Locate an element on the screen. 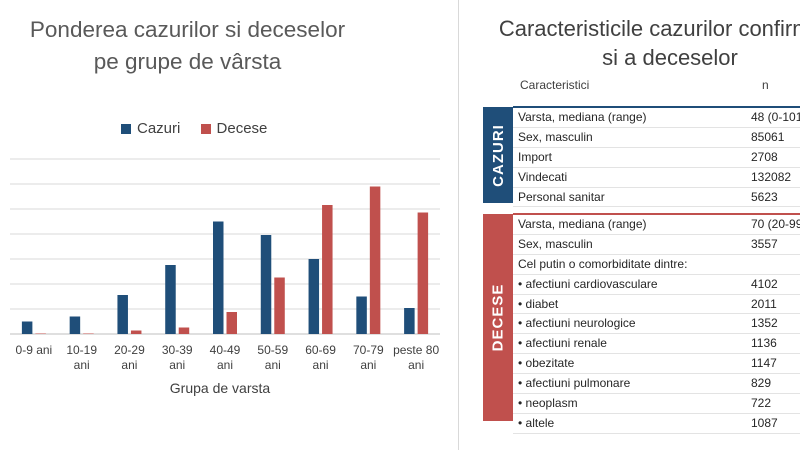 Image resolution: width=800 pixels, height=450 pixels. table-title-line-1: Caracteristicile cazurilor confirmate is located at coordinates (649, 28).